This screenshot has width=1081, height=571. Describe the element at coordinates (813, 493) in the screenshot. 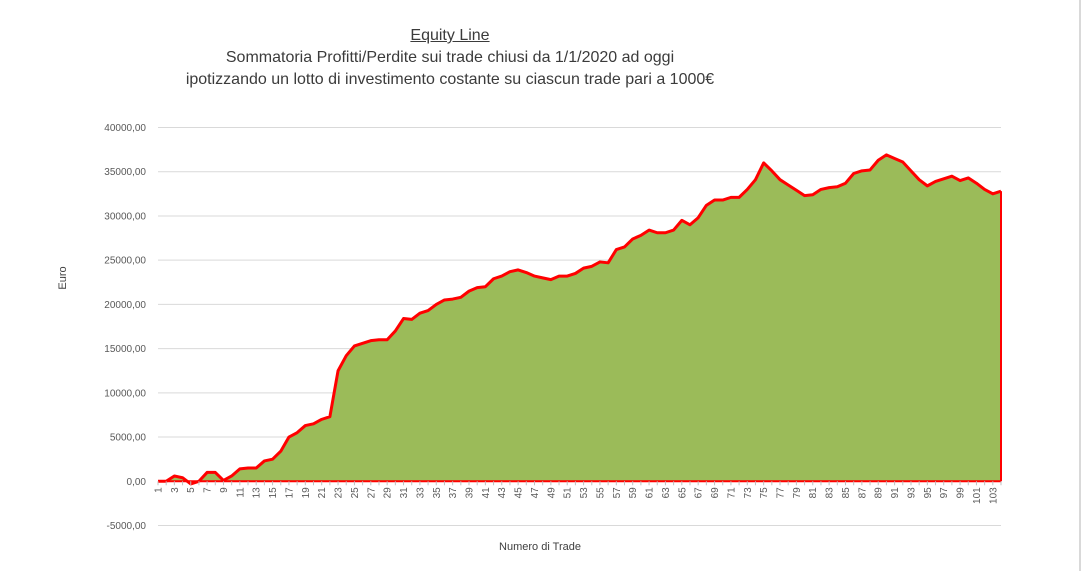

I see `x-tick-label: 81` at that location.